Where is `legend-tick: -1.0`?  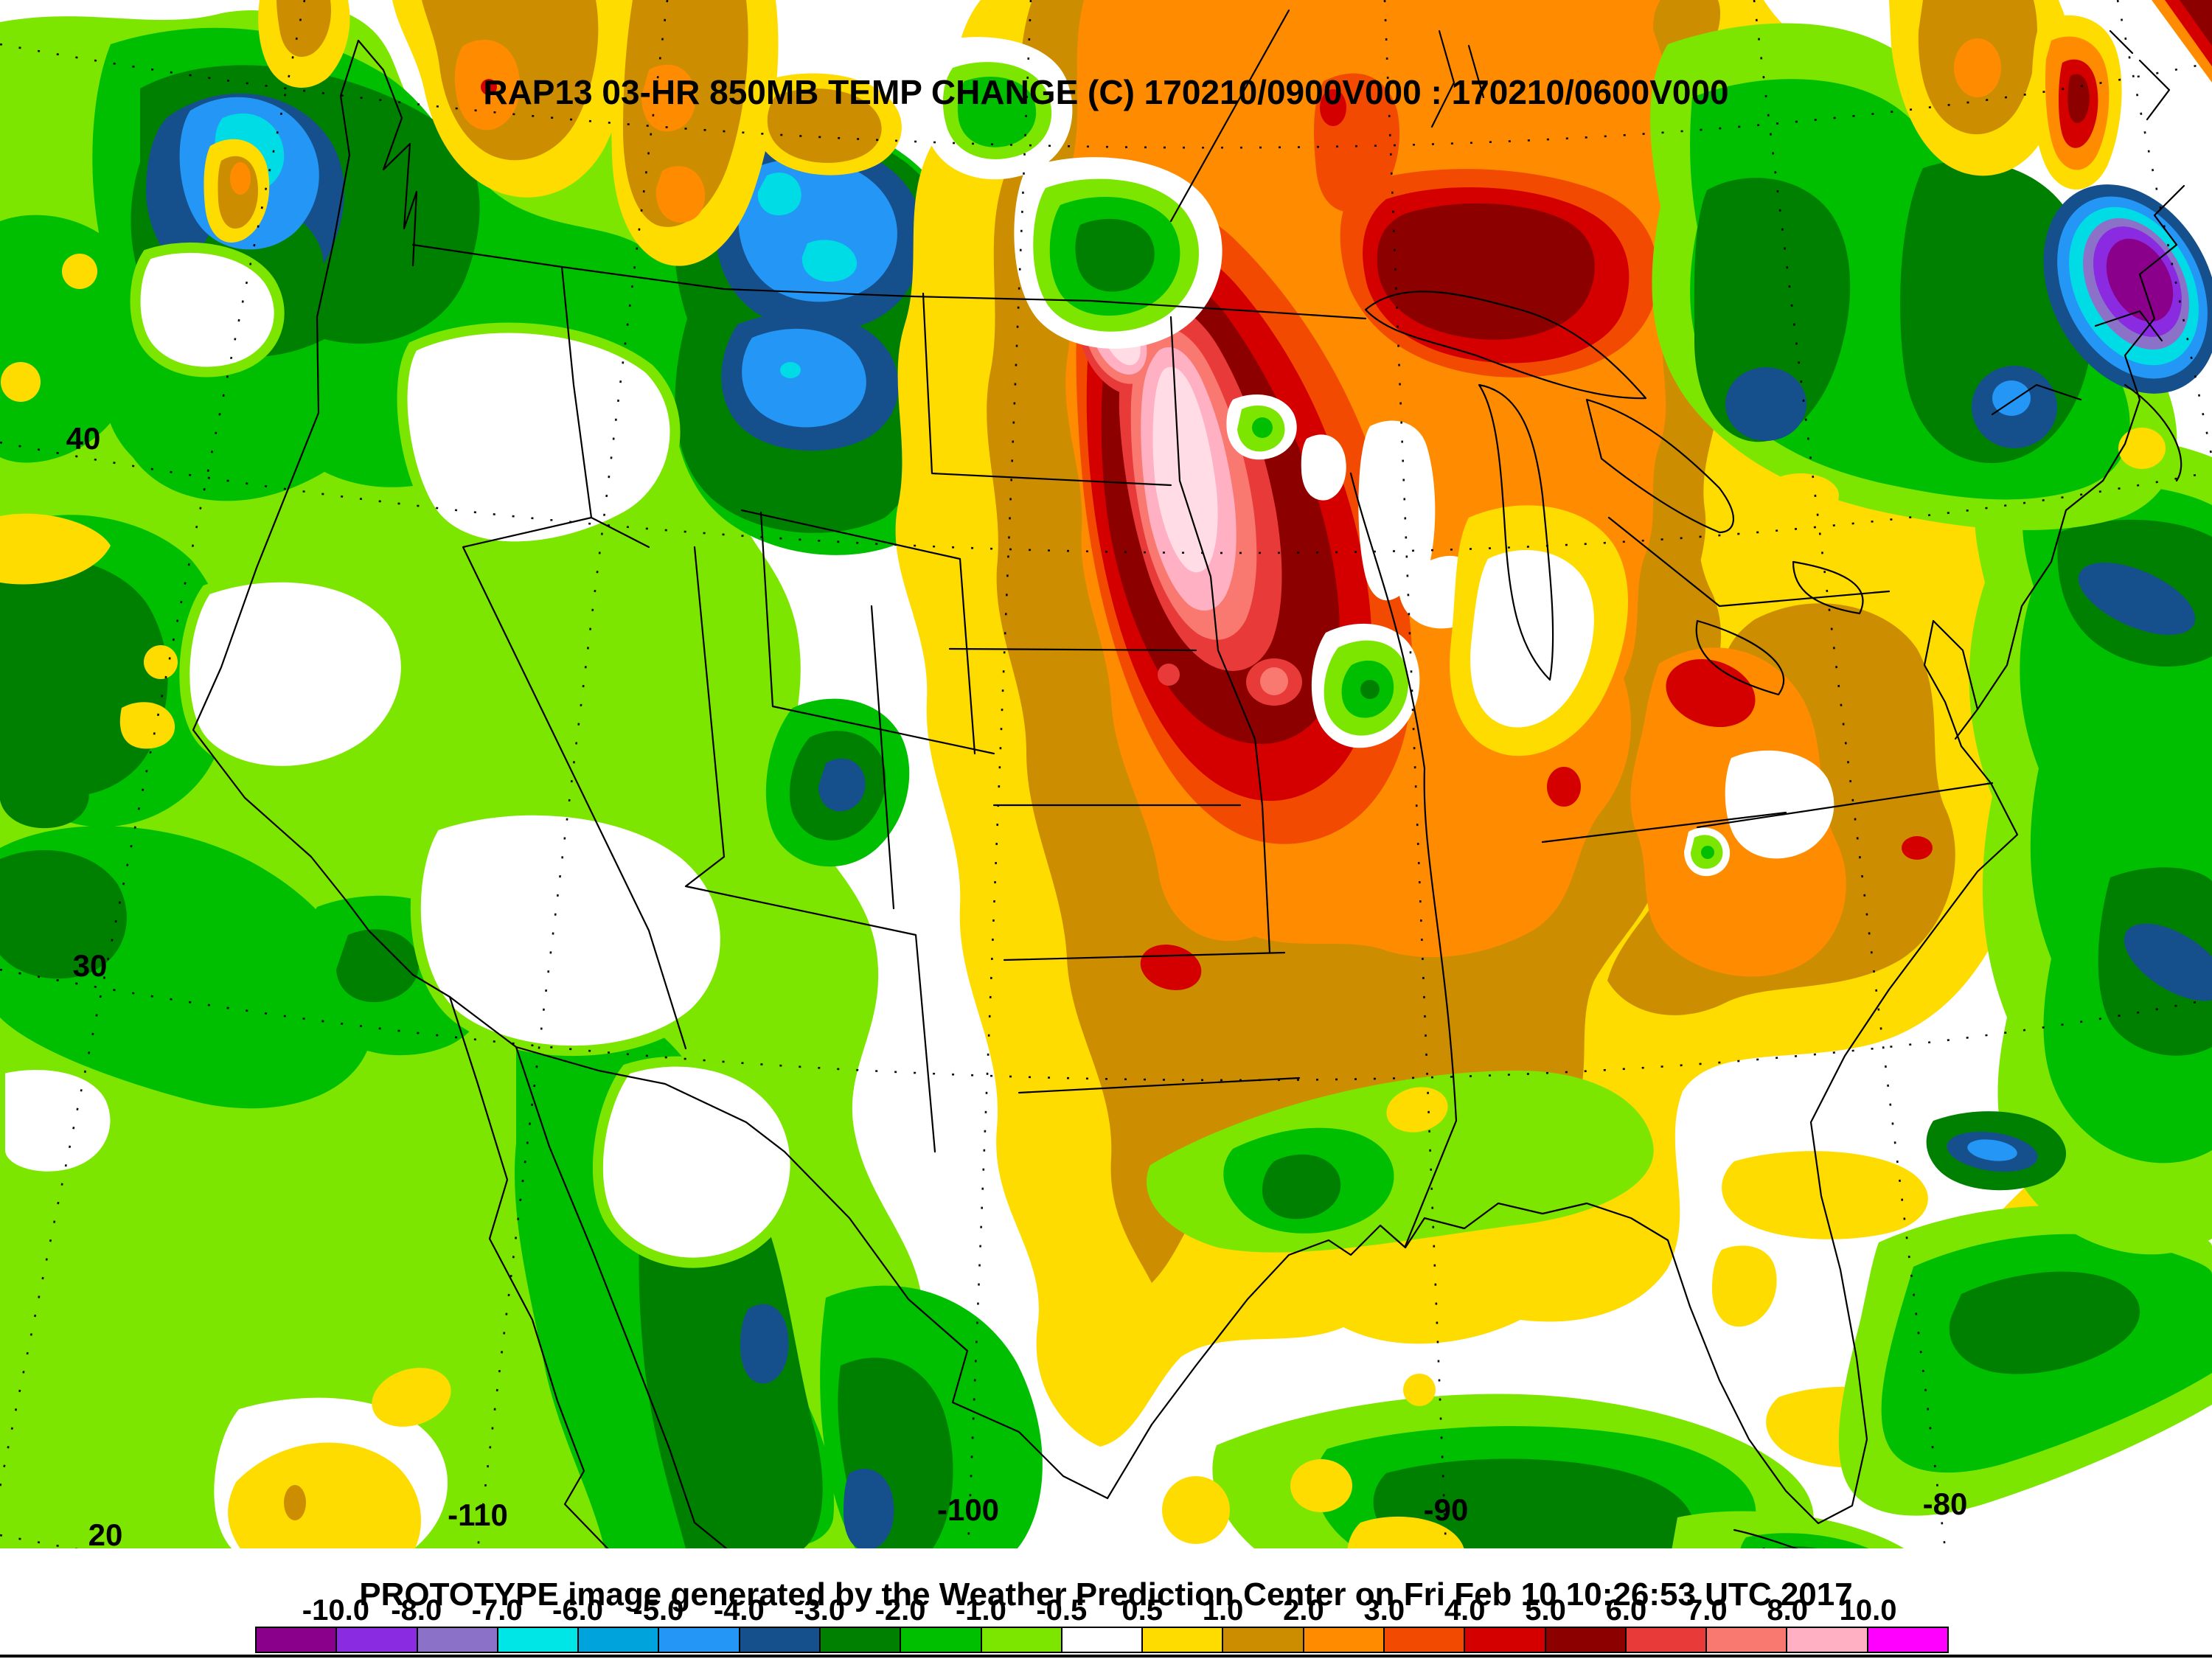
legend-tick: -1.0 is located at coordinates (980, 1610).